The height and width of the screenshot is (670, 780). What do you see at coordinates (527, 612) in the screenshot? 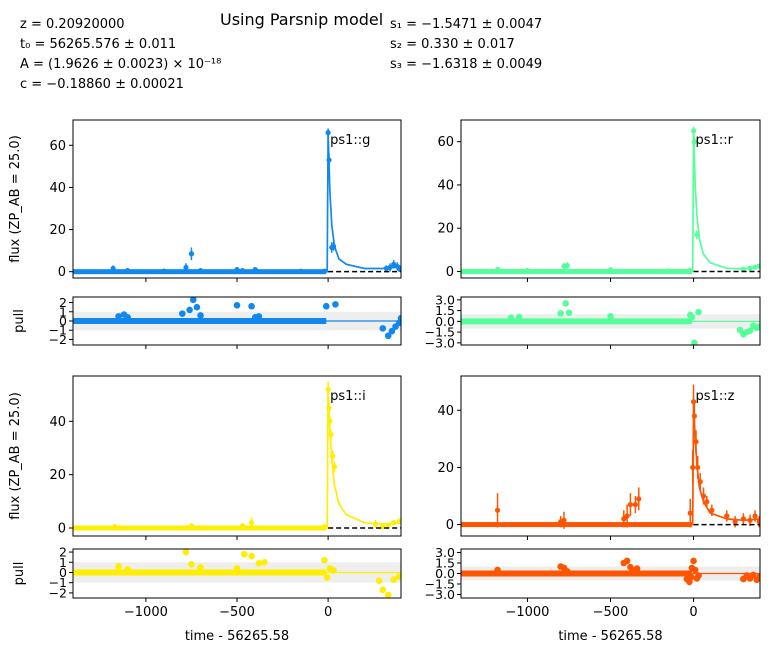
I see `x-tick-label: −1000` at bounding box center [527, 612].